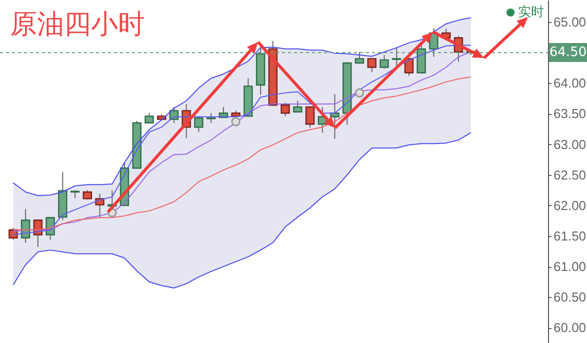 This screenshot has height=343, width=587. What do you see at coordinates (570, 83) in the screenshot?
I see `y-tick-label: 64.00` at bounding box center [570, 83].